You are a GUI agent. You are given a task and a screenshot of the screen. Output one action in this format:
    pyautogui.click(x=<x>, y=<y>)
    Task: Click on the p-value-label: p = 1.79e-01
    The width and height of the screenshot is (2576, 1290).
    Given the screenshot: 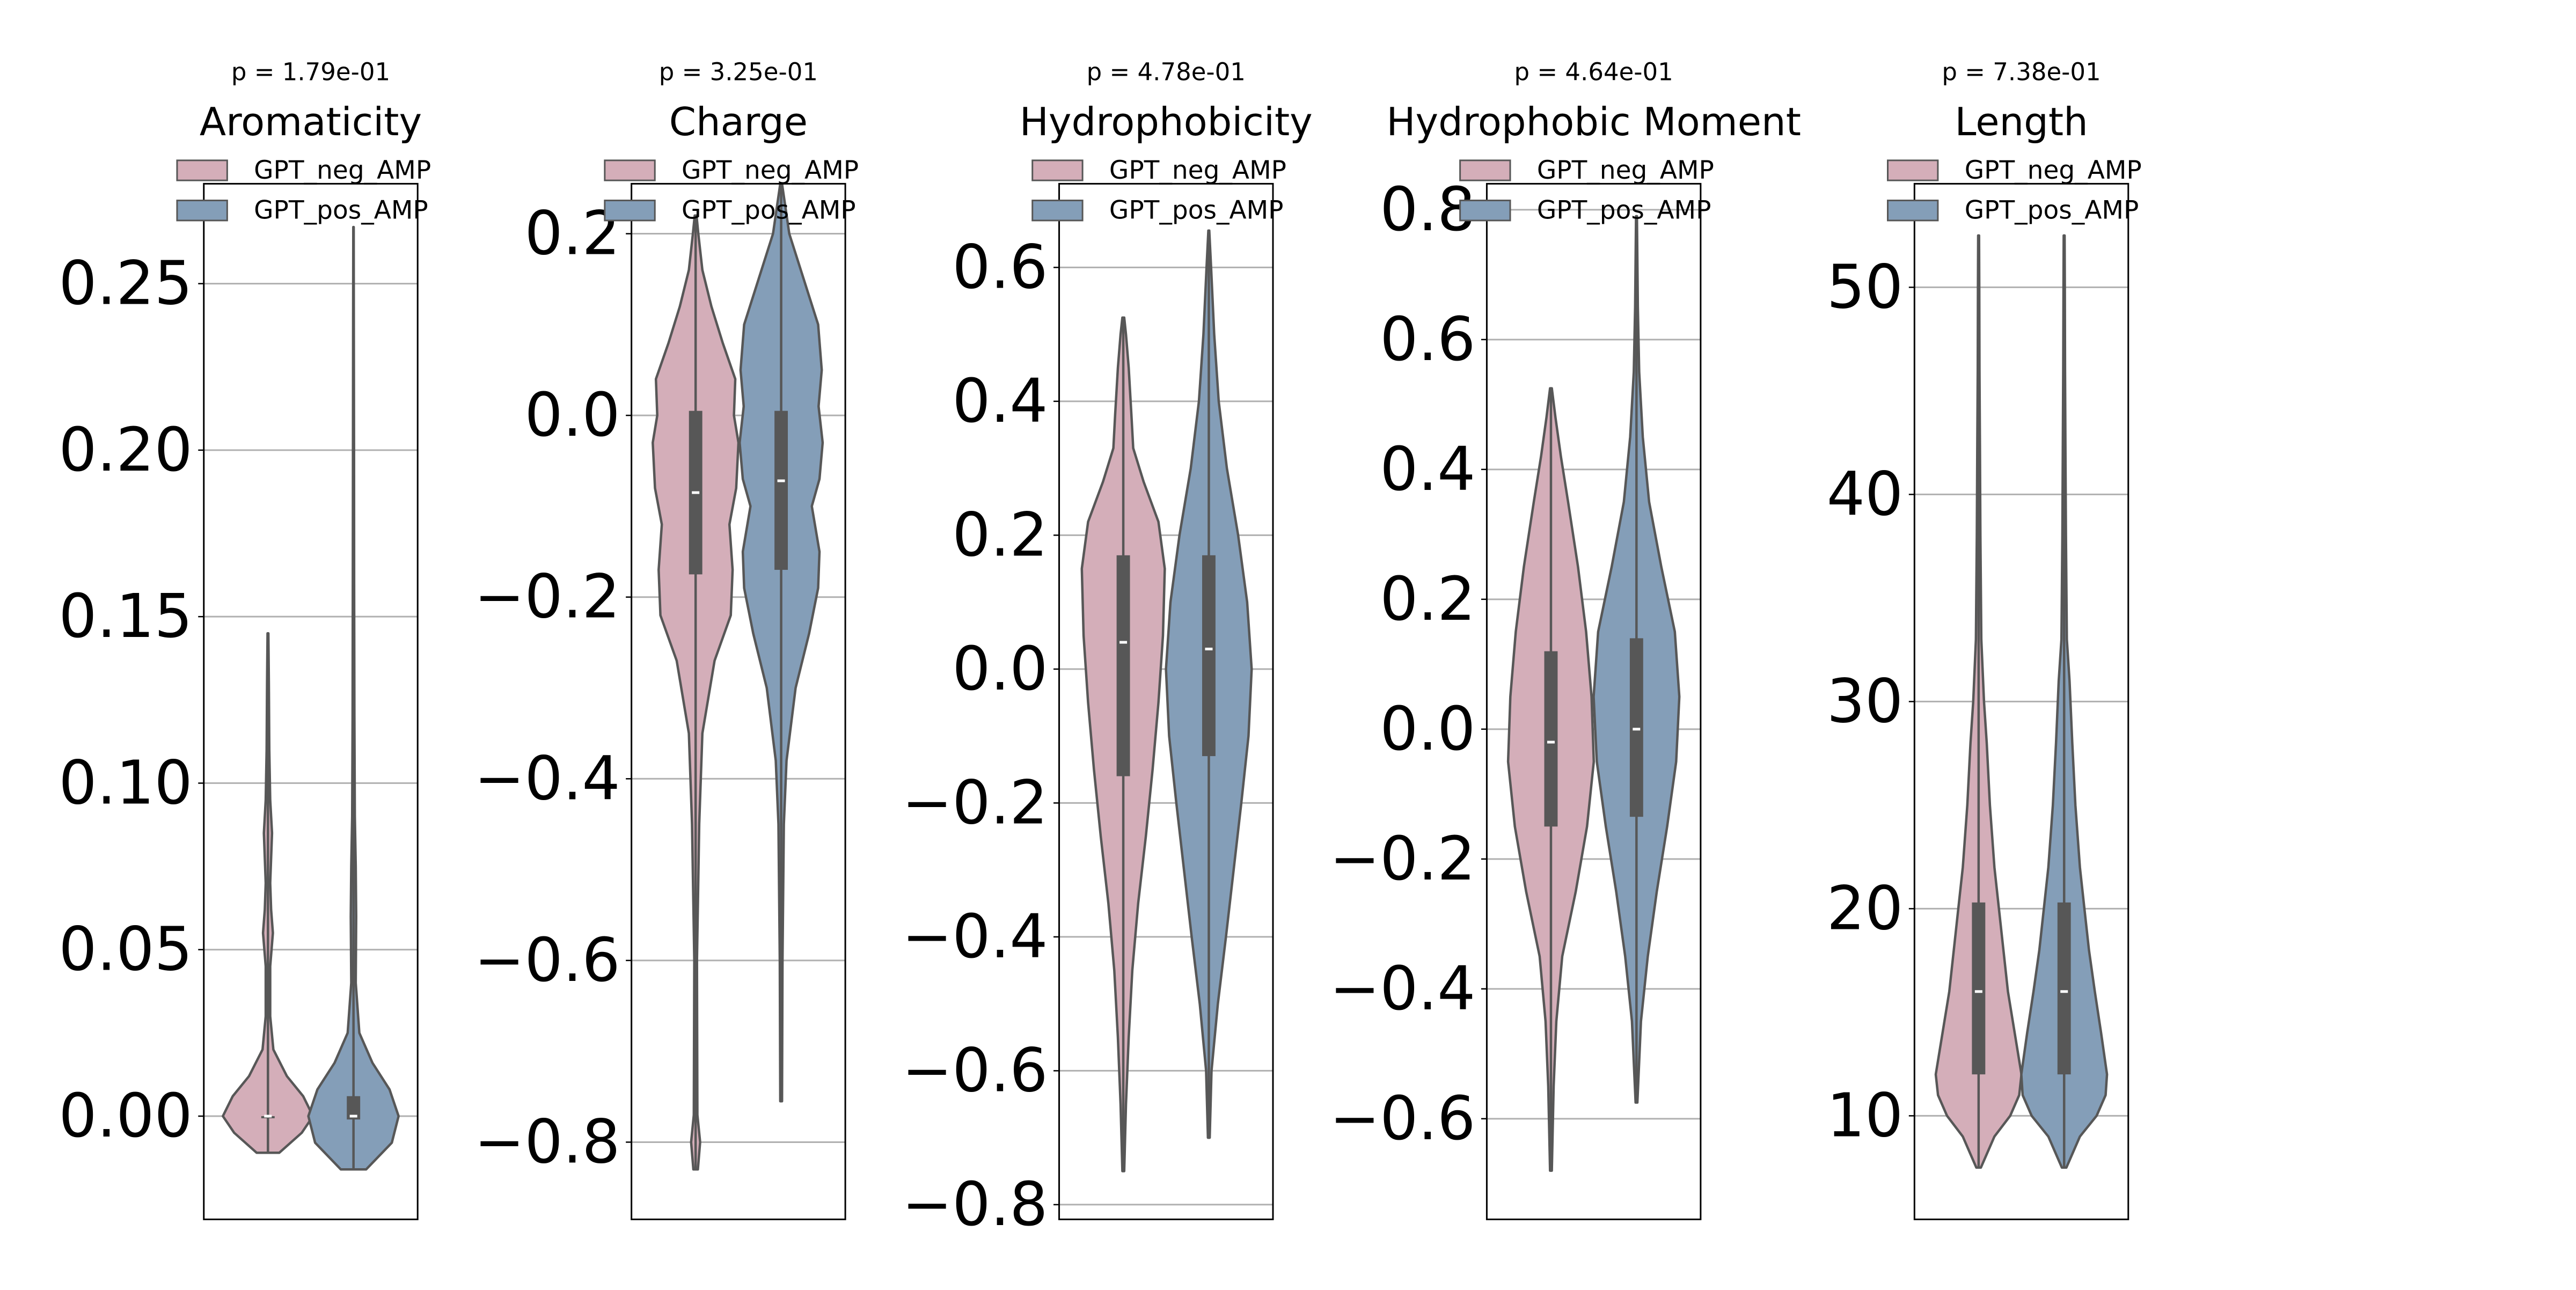 What is the action you would take?
    pyautogui.click(x=310, y=71)
    